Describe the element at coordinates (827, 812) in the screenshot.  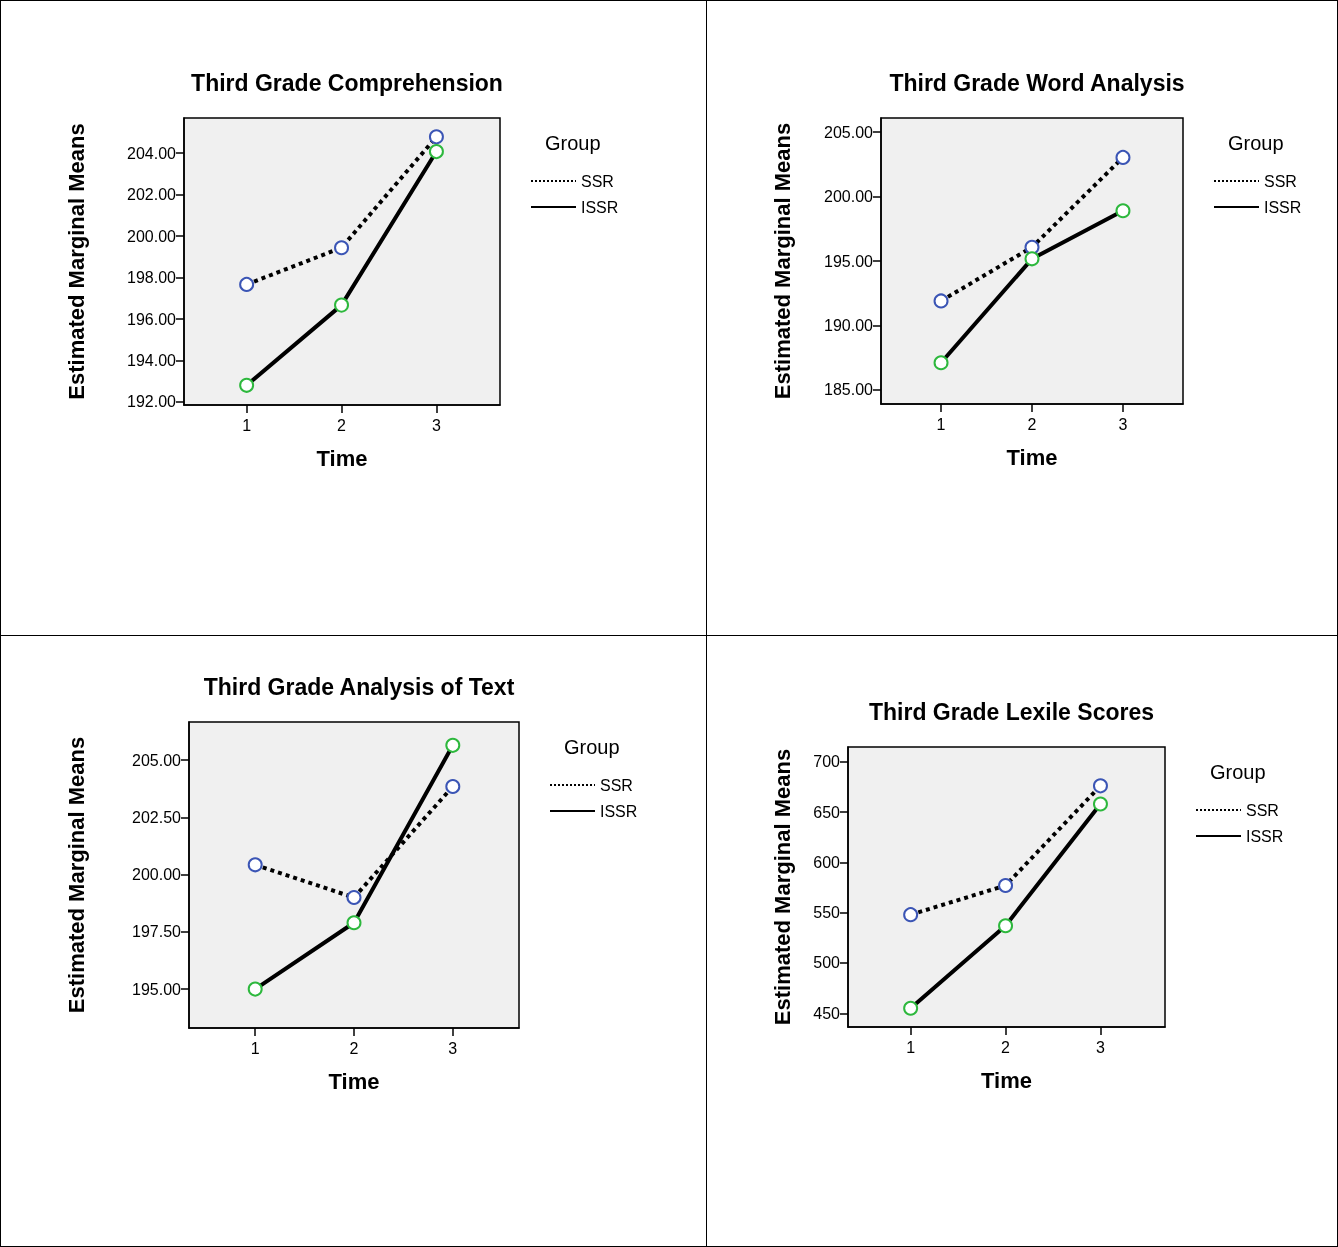
I see `y-tick-label: 650` at that location.